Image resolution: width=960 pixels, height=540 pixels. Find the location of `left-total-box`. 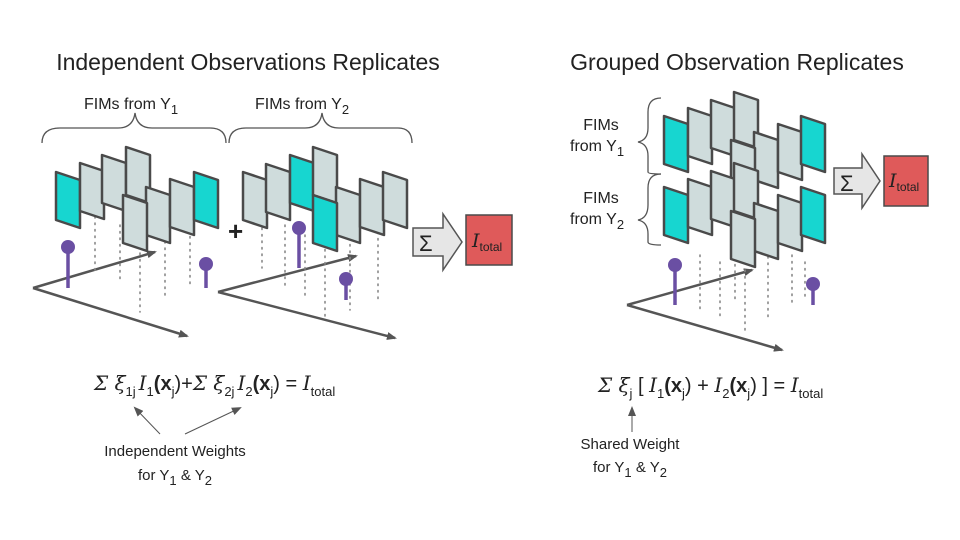

left-total-box is located at coordinates (489, 240).